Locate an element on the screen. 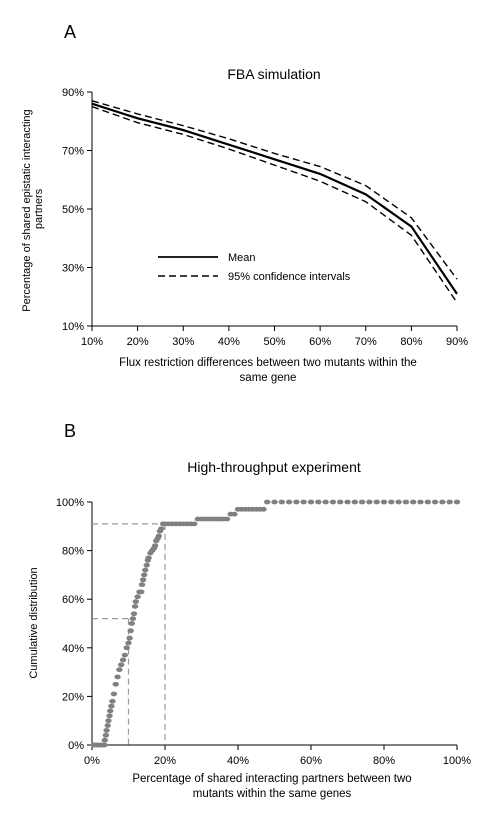 The image size is (492, 824). panel-a-y-ticks: 10% 30% 50% 70% 90% is located at coordinates (77, 210).